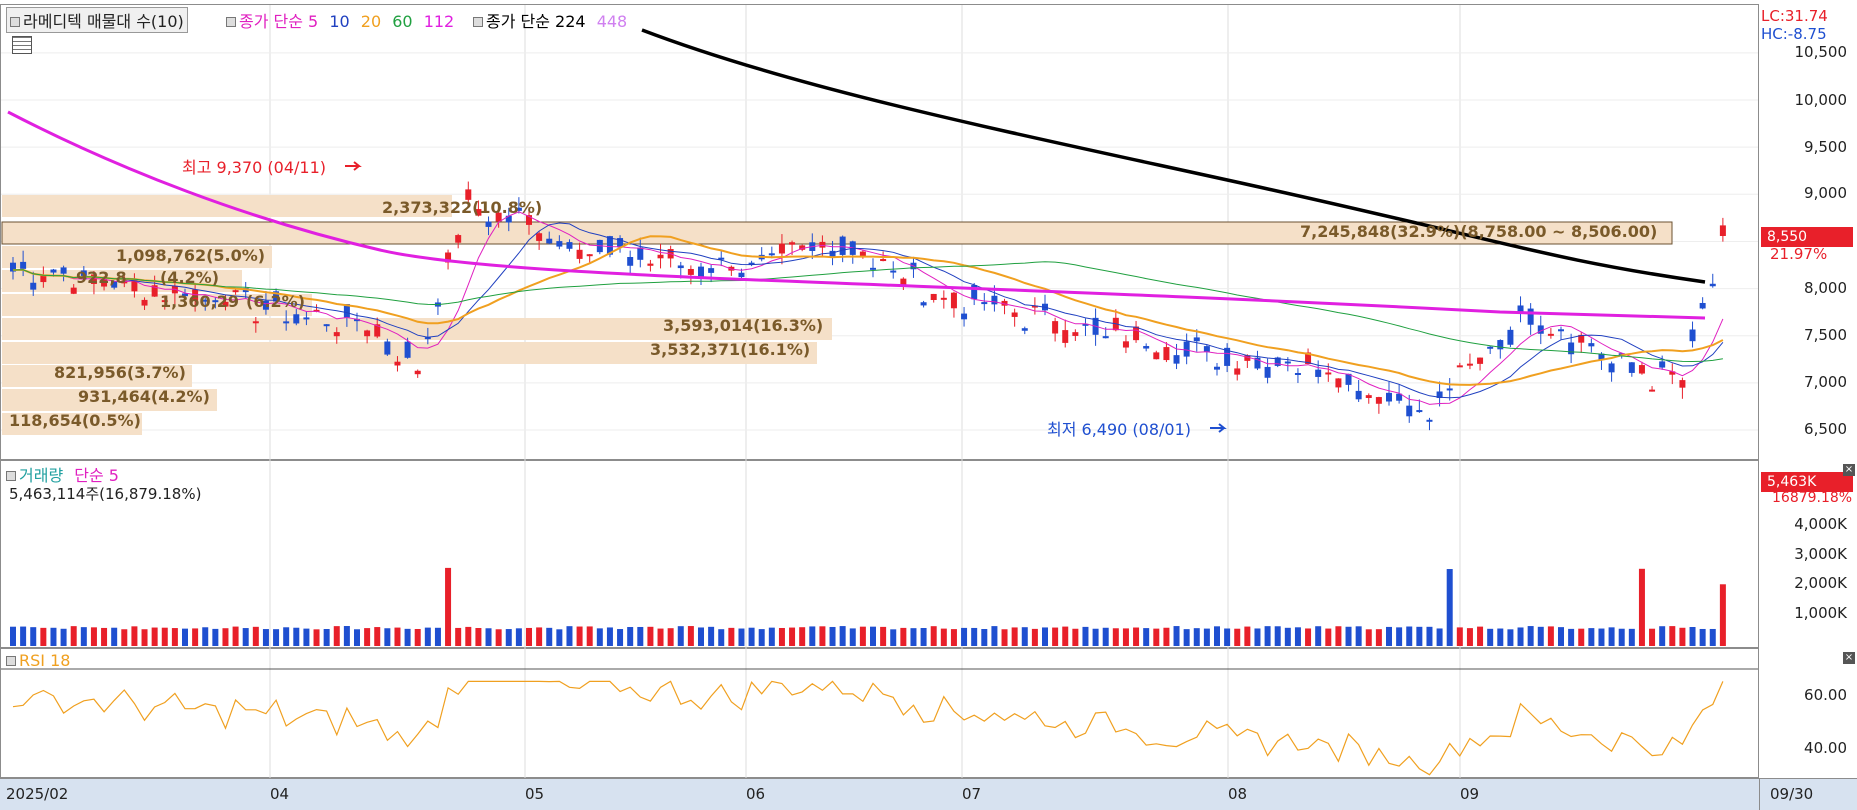  I want to click on ma60-legend: 60, so click(402, 21).